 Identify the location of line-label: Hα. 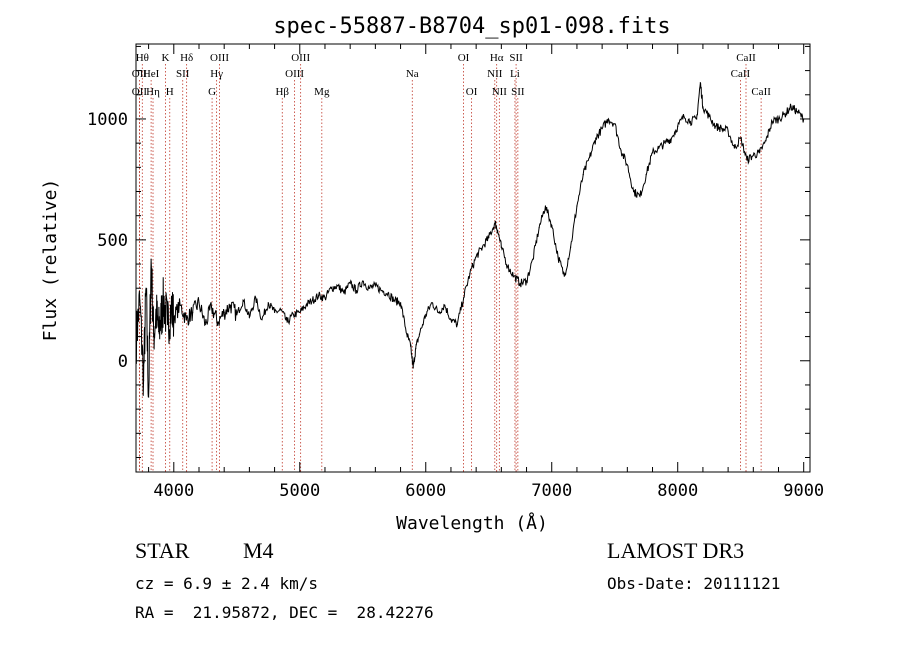
(497, 58).